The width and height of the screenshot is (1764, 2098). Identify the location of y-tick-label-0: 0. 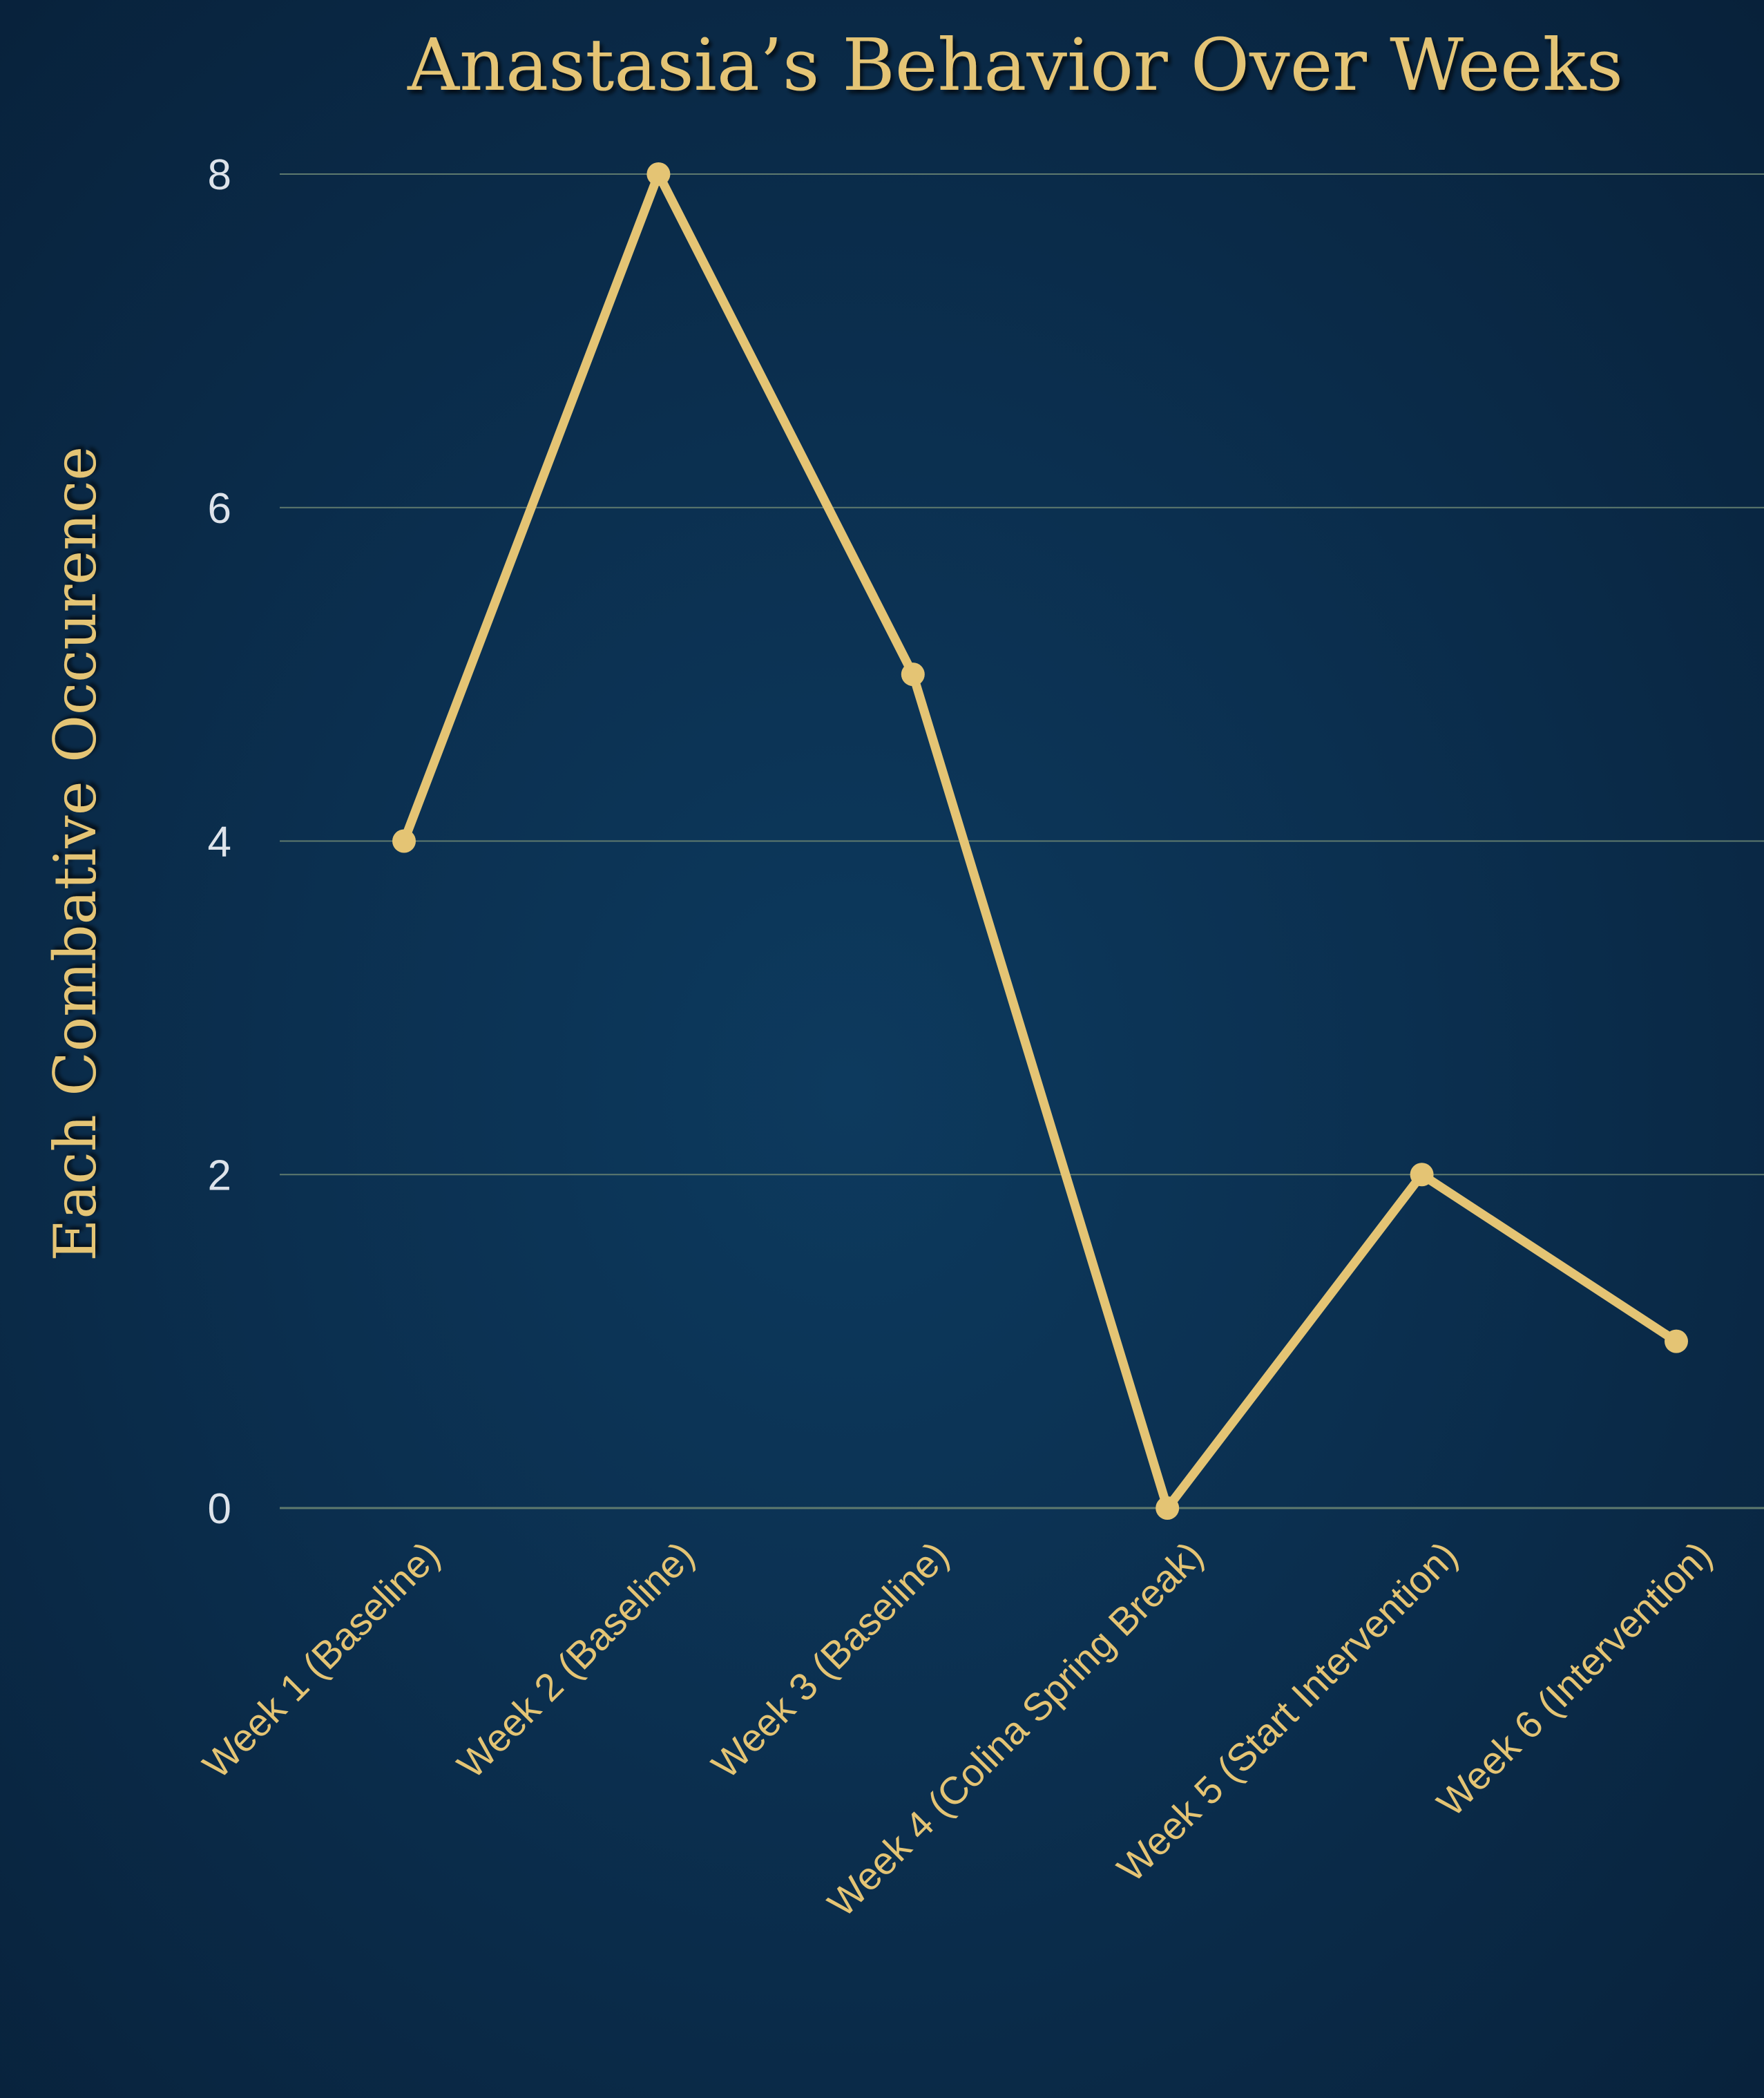
(220, 1509).